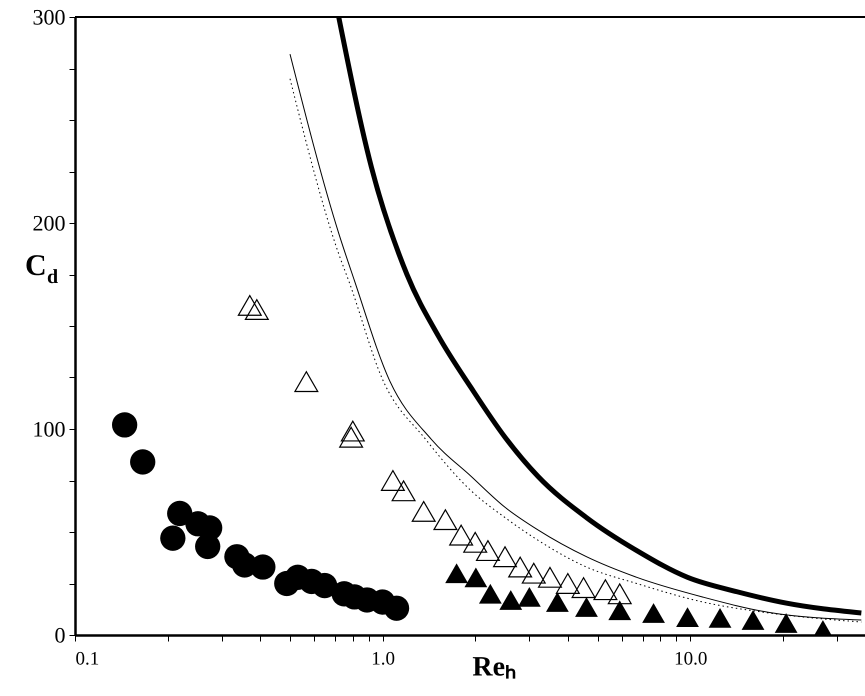 The image size is (865, 696). What do you see at coordinates (60, 635) in the screenshot?
I see `y-tick-label: 0` at bounding box center [60, 635].